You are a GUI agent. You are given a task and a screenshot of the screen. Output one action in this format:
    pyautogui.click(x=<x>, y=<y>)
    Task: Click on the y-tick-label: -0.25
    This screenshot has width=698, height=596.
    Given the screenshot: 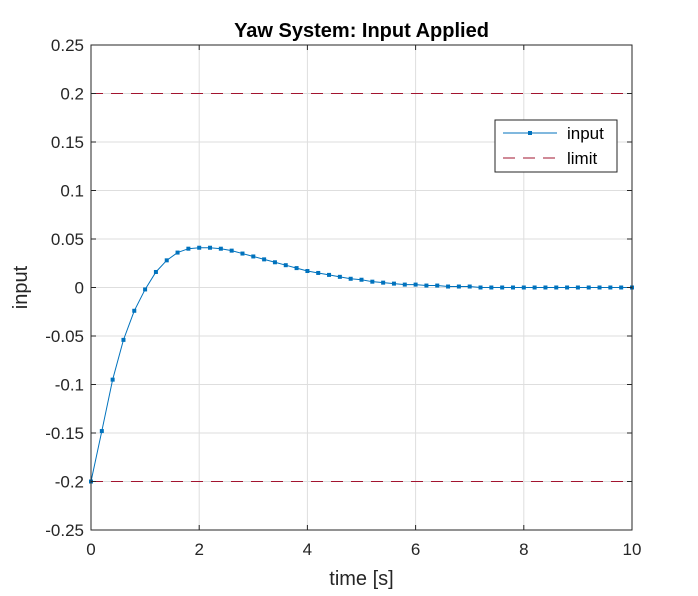 What is the action you would take?
    pyautogui.click(x=64, y=530)
    